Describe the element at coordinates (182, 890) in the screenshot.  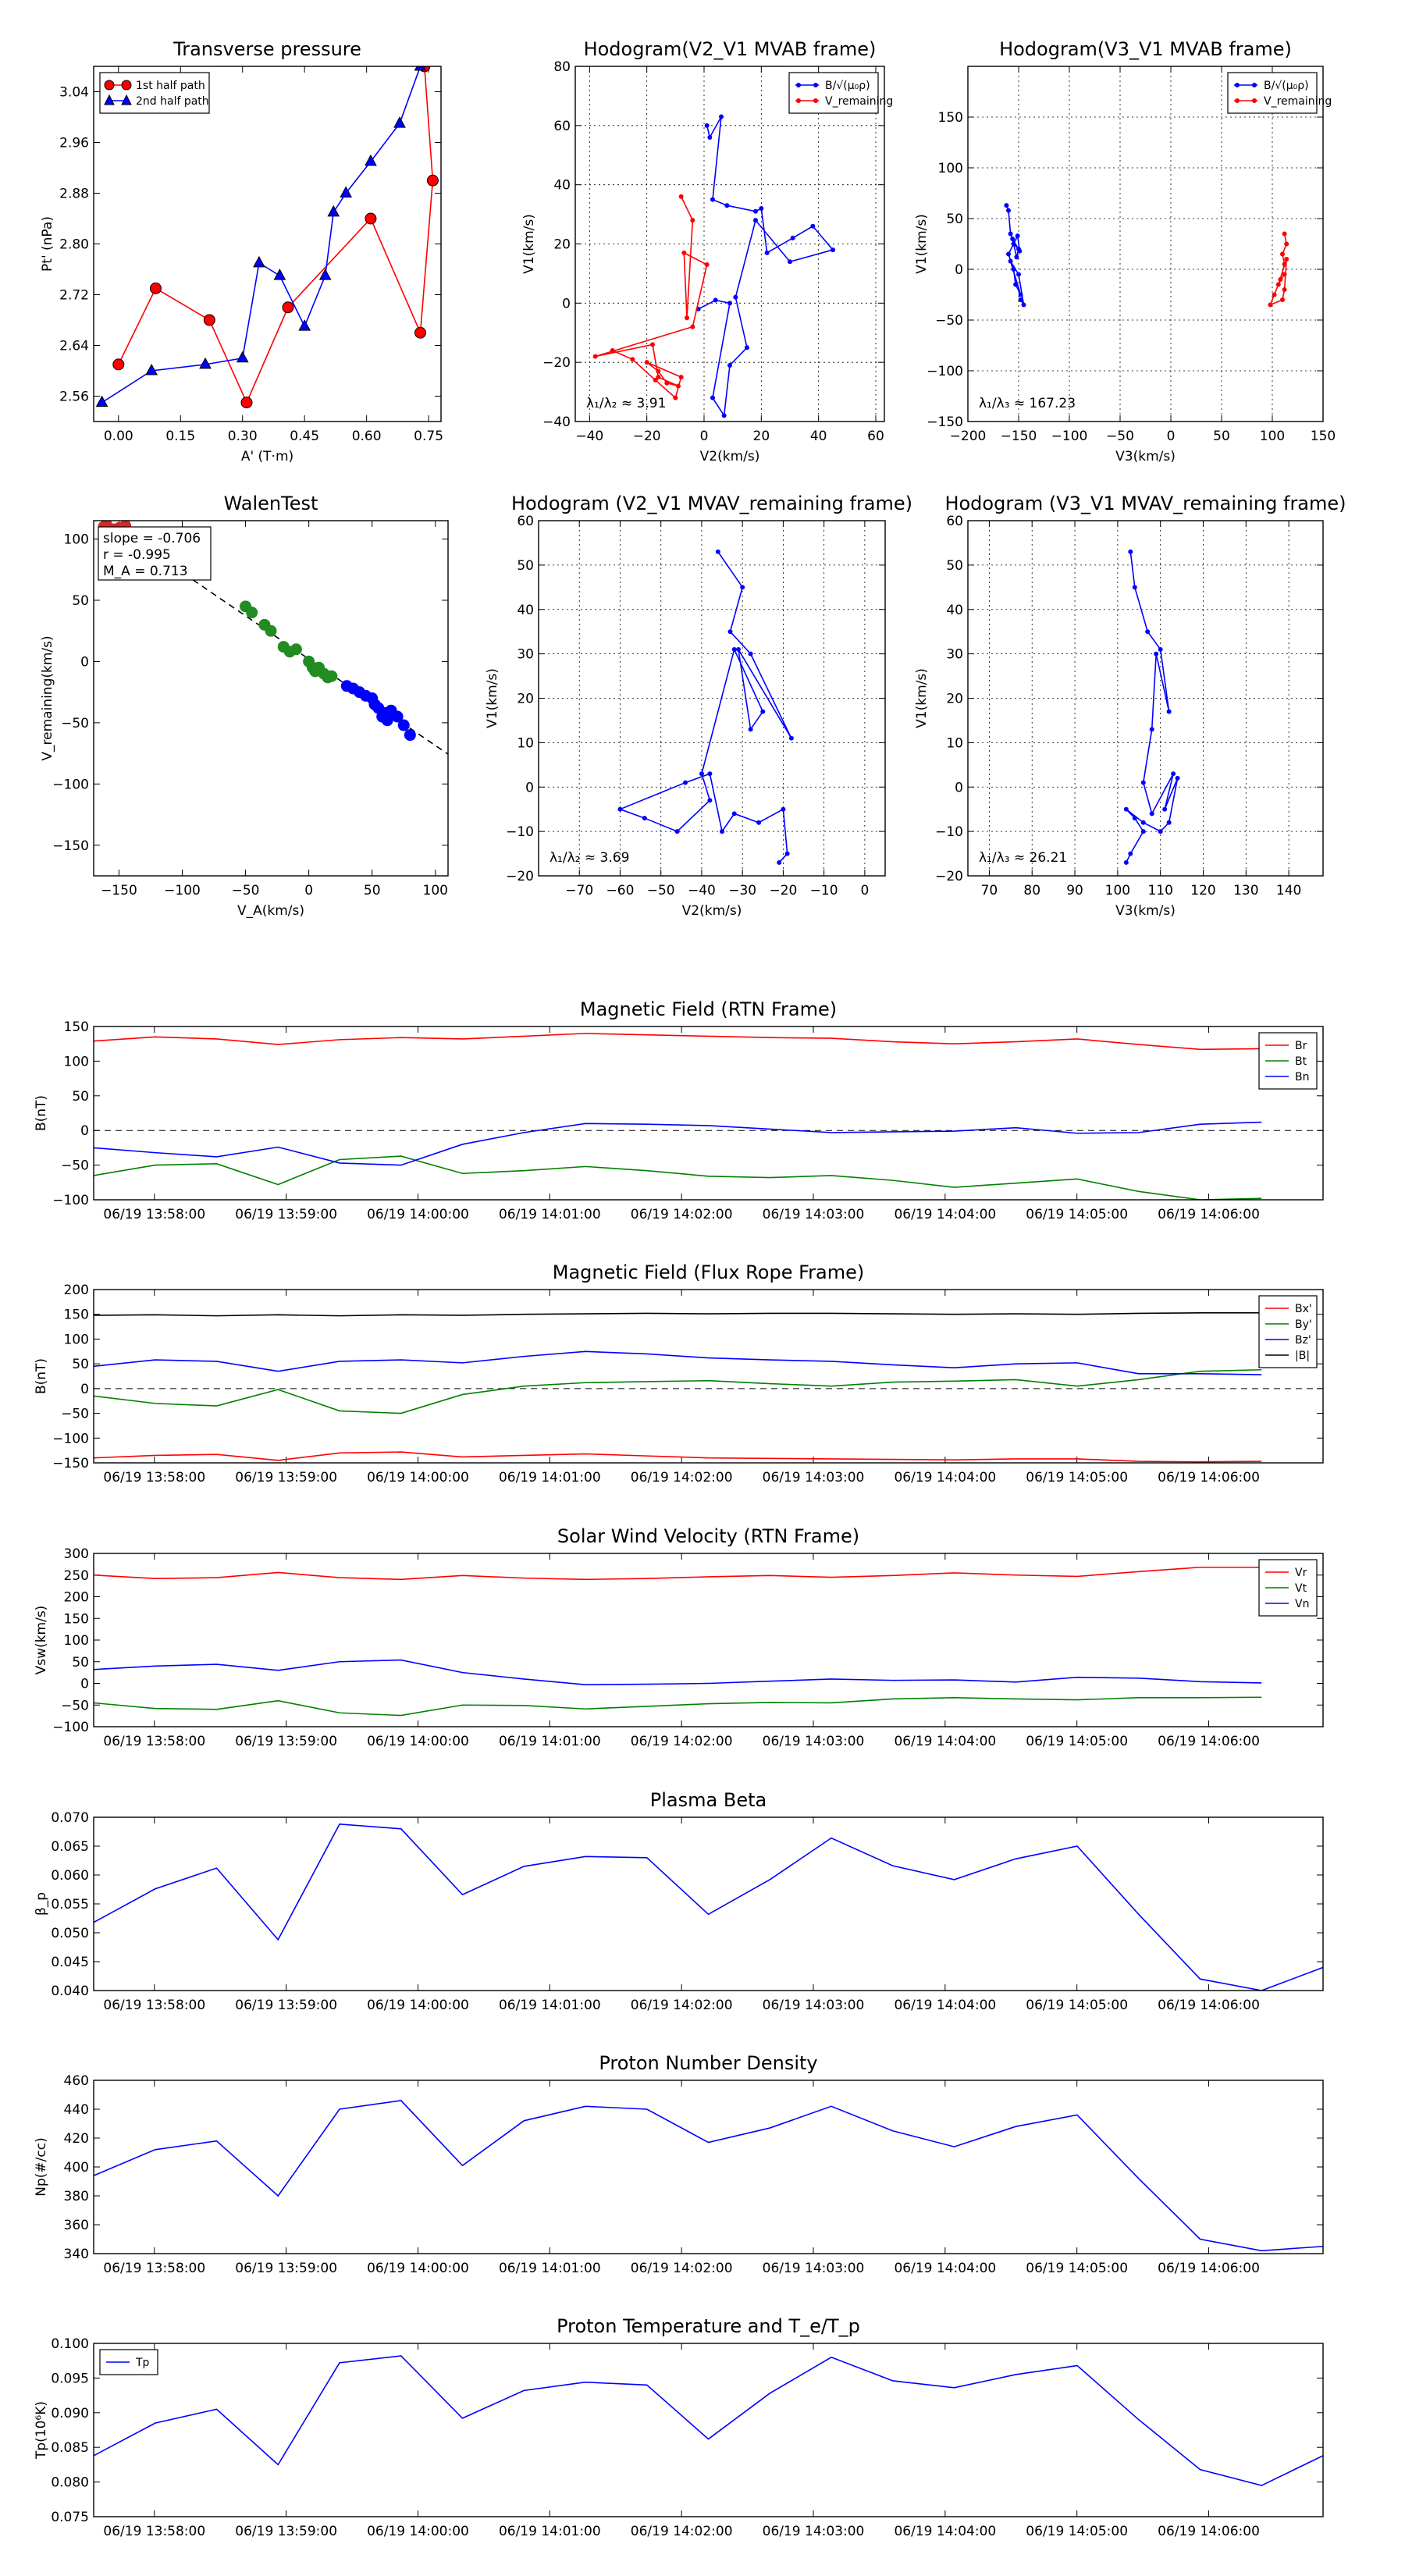
I see `x-tick-label: −100` at that location.